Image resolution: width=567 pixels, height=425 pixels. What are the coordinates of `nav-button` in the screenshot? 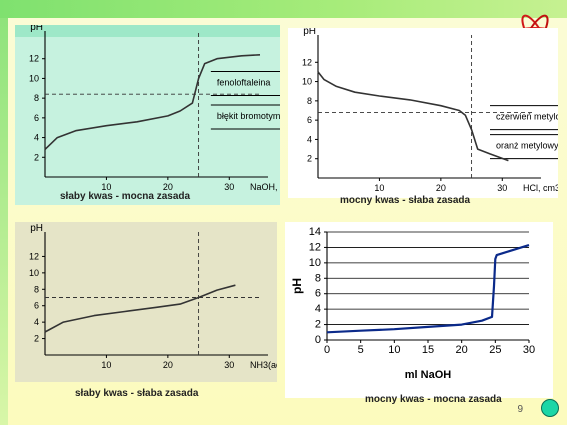 It's located at (550, 408).